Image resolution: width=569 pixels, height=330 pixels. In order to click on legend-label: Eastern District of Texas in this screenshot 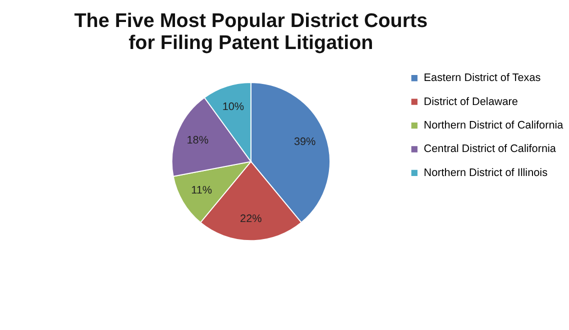, I will do `click(483, 78)`.